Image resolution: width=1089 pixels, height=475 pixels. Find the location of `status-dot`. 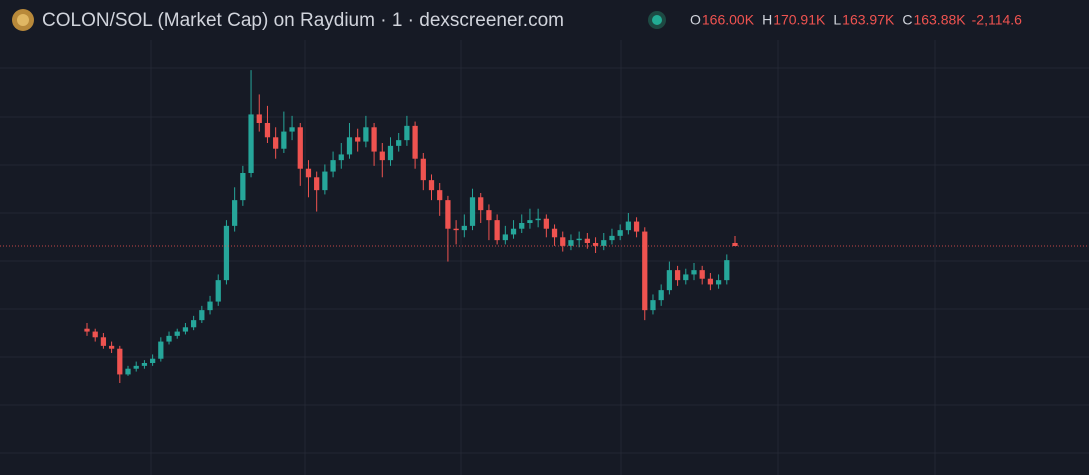

status-dot is located at coordinates (657, 20).